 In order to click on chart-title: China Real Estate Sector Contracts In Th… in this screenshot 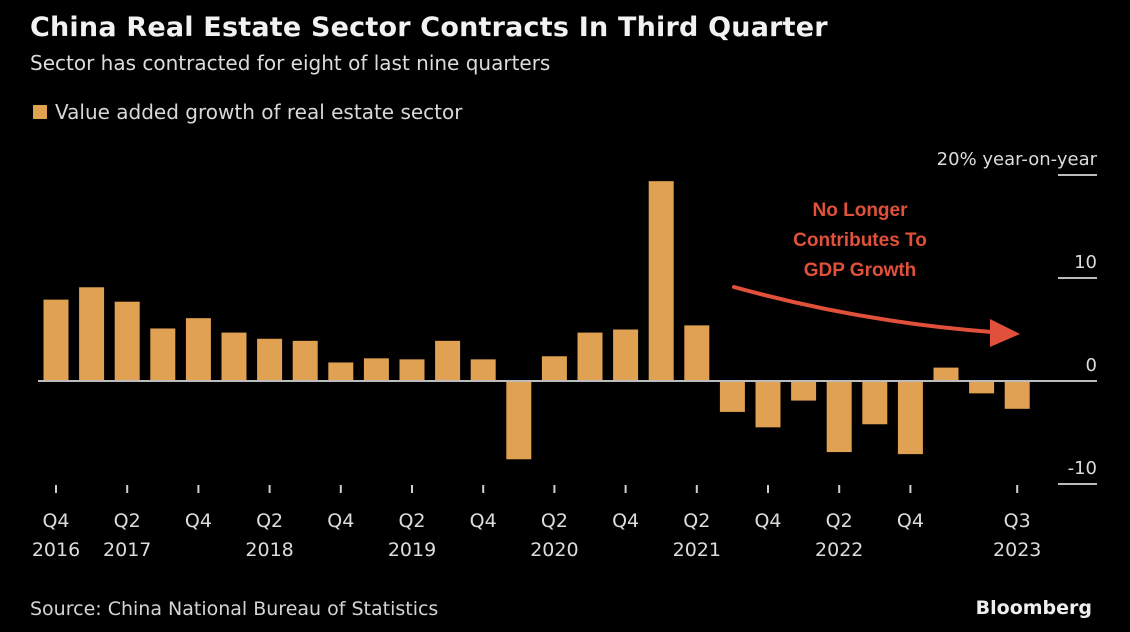, I will do `click(429, 27)`.